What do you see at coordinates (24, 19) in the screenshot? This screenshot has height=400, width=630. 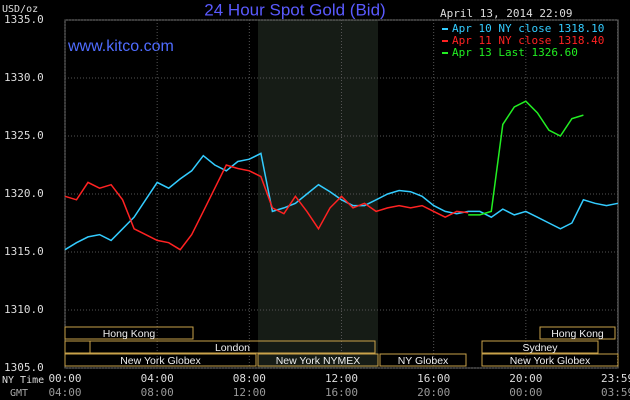 I see `y-tick-label: 1335.0` at bounding box center [24, 19].